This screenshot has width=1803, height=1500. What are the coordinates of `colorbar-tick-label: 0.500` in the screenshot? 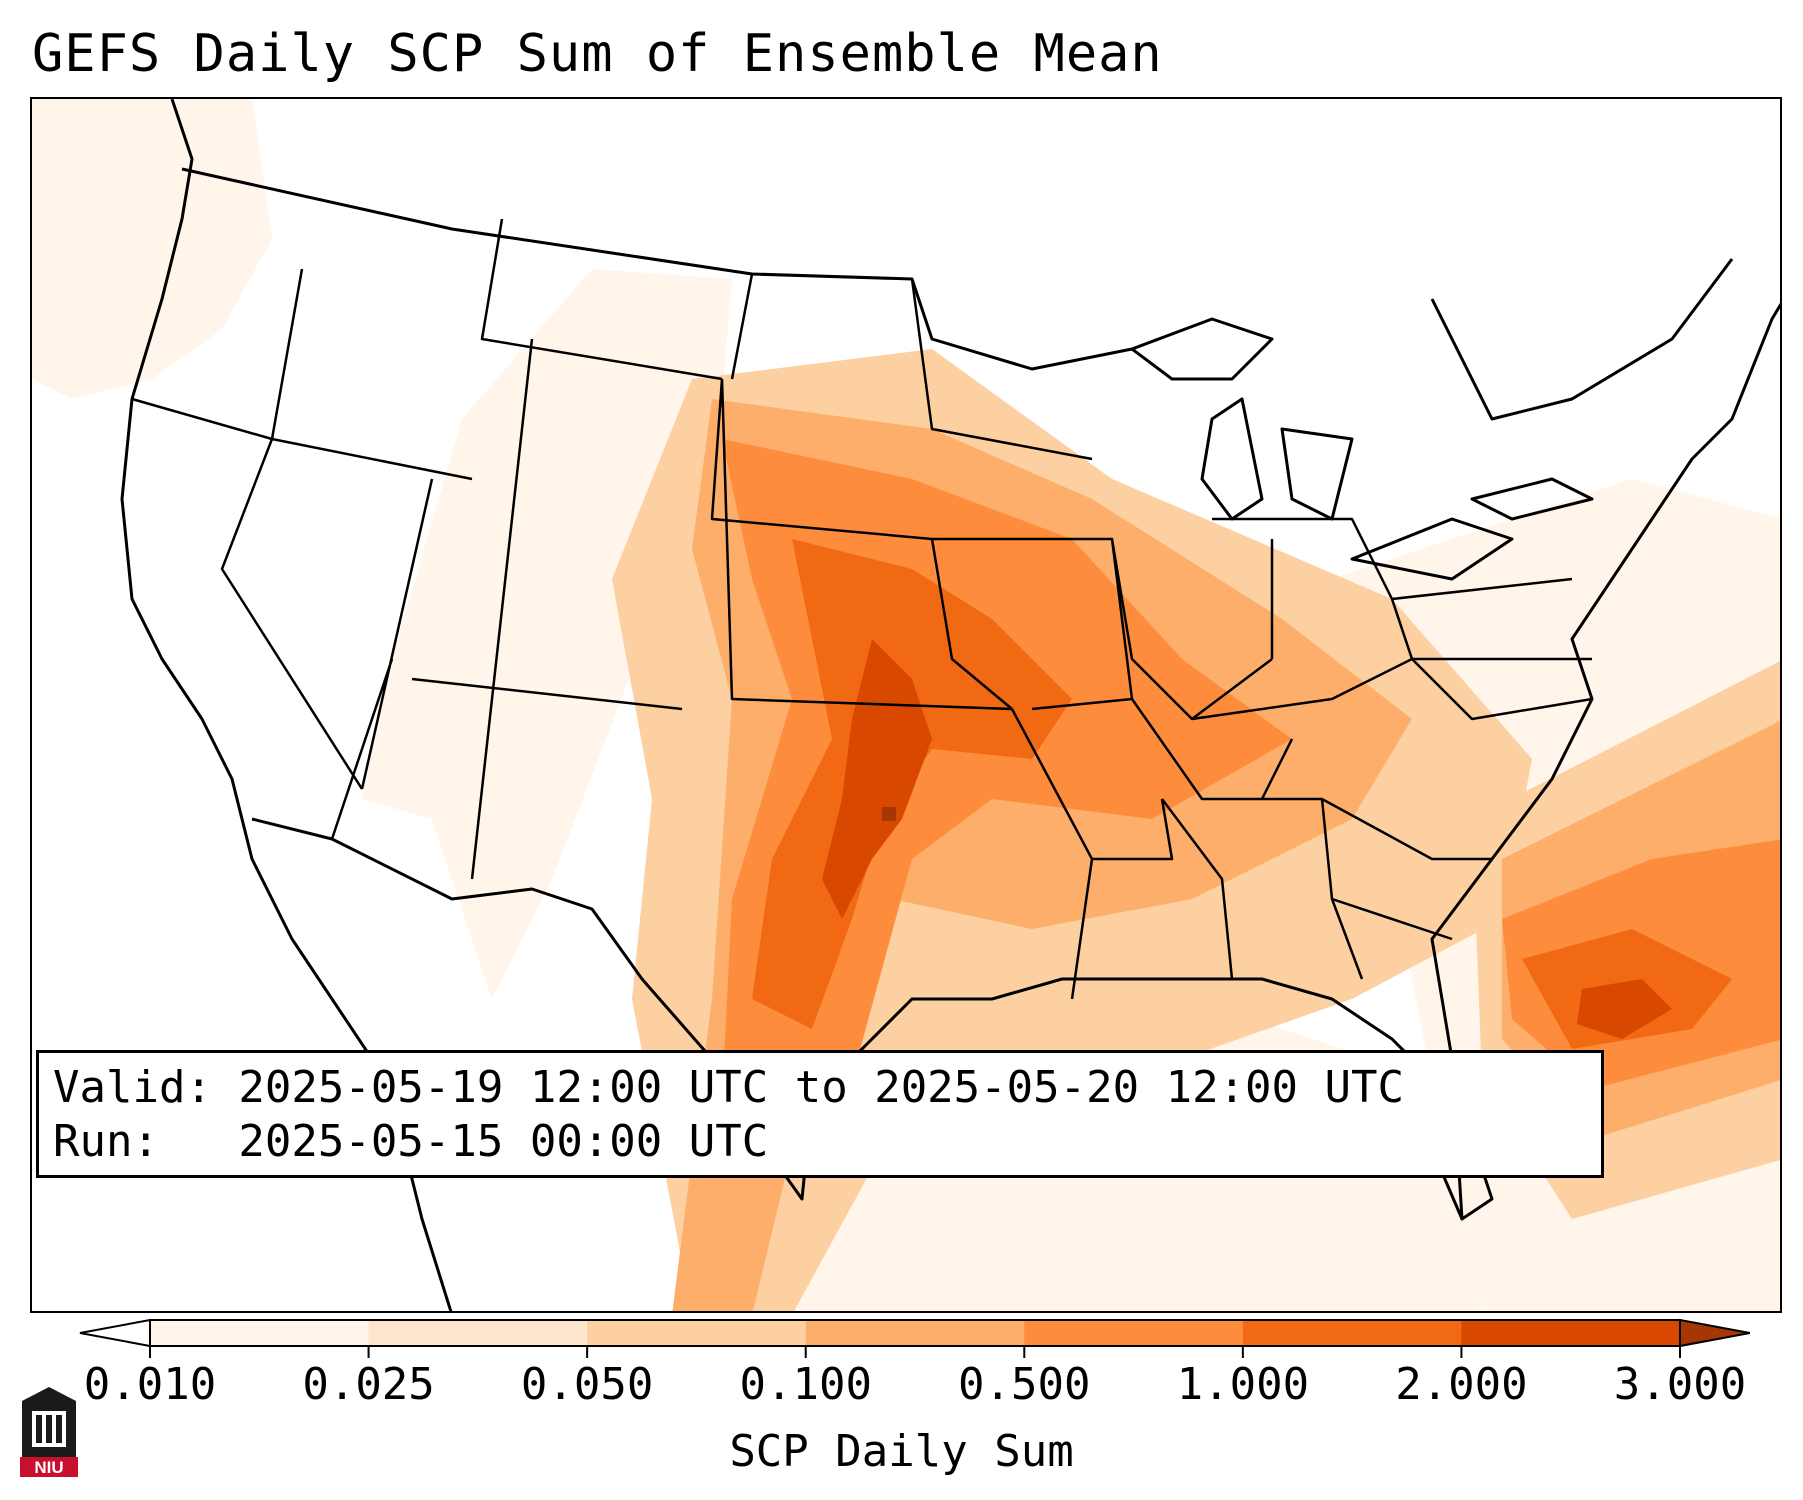 It's located at (1024, 1384).